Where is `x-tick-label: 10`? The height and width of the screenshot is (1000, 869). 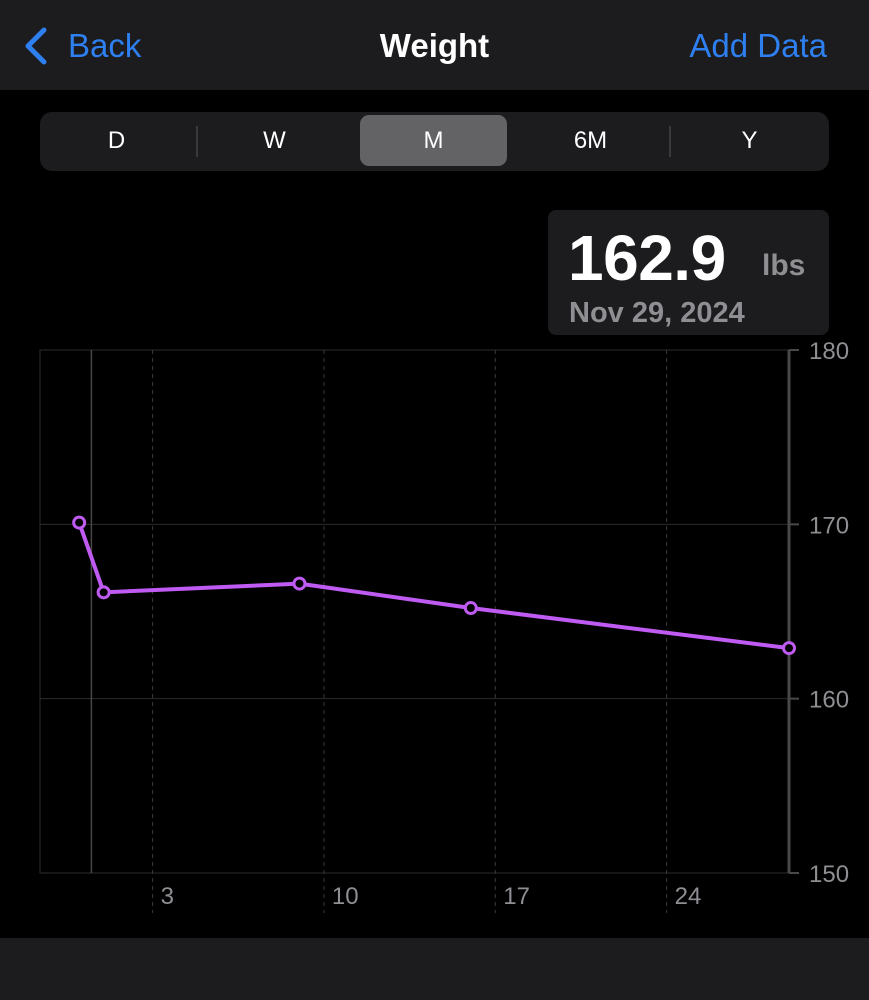
x-tick-label: 10 is located at coordinates (345, 896).